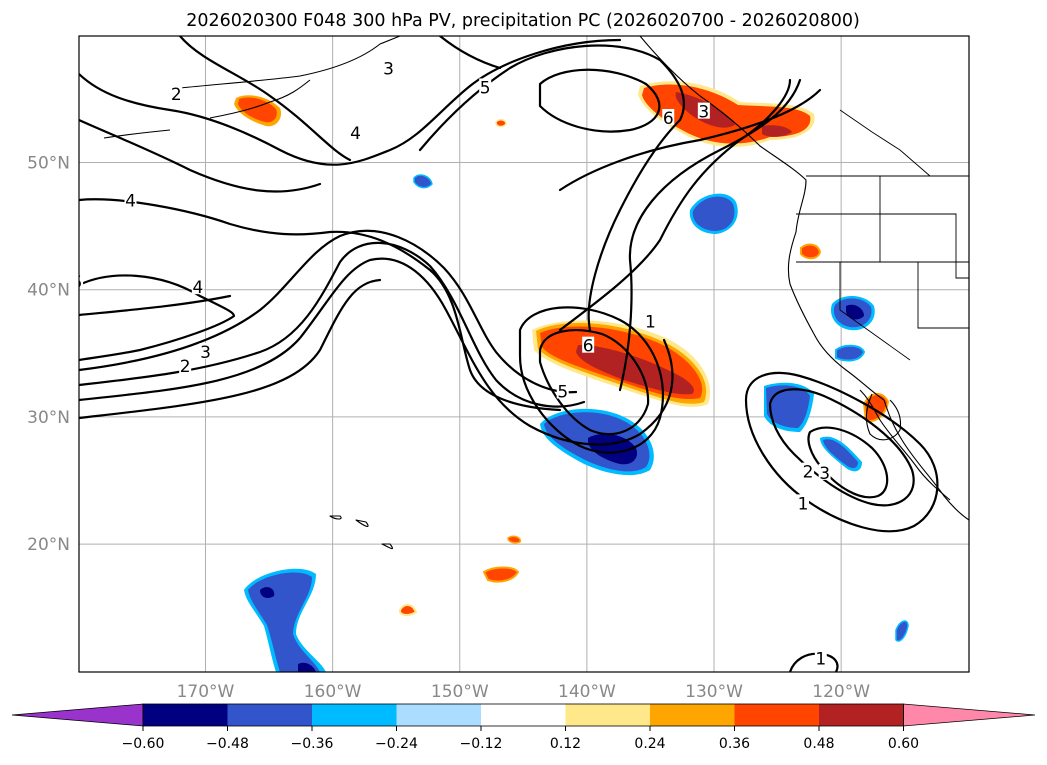 This screenshot has height=765, width=1047. I want to click on colorbar-frame, so click(523, 715).